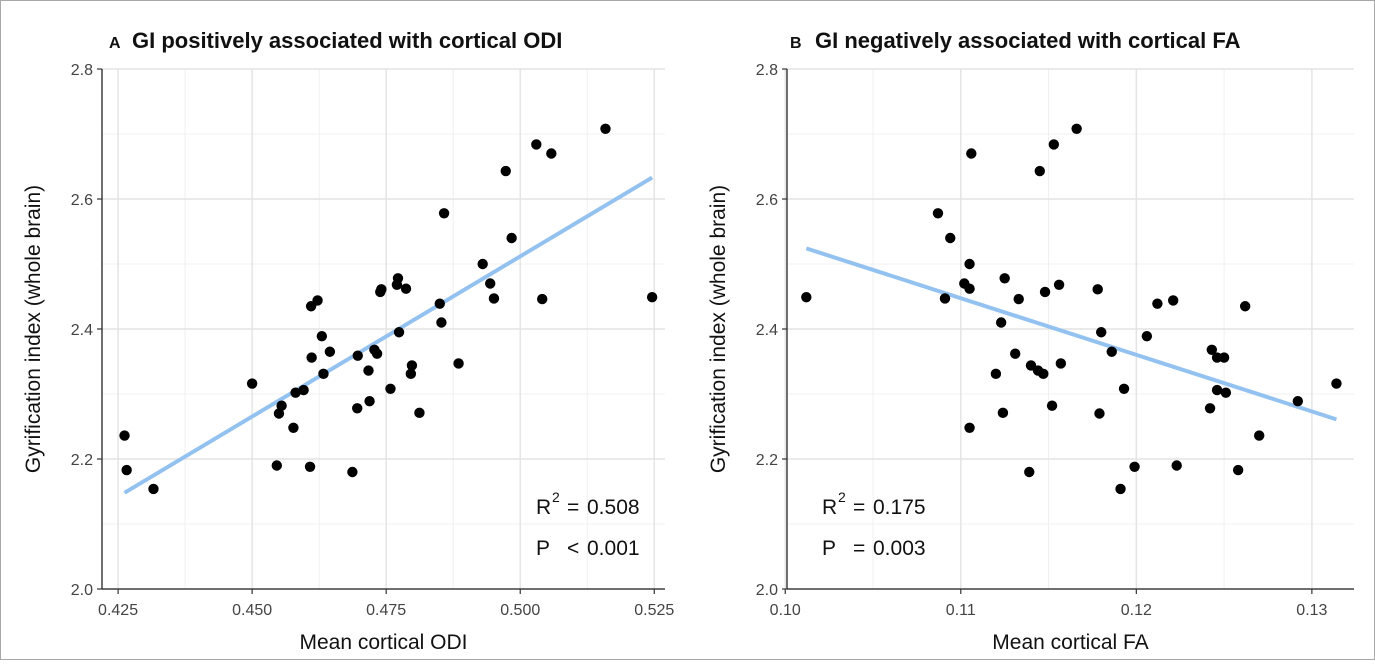 This screenshot has height=664, width=1375. What do you see at coordinates (82, 70) in the screenshot?
I see `y-tick-label: 2.8` at bounding box center [82, 70].